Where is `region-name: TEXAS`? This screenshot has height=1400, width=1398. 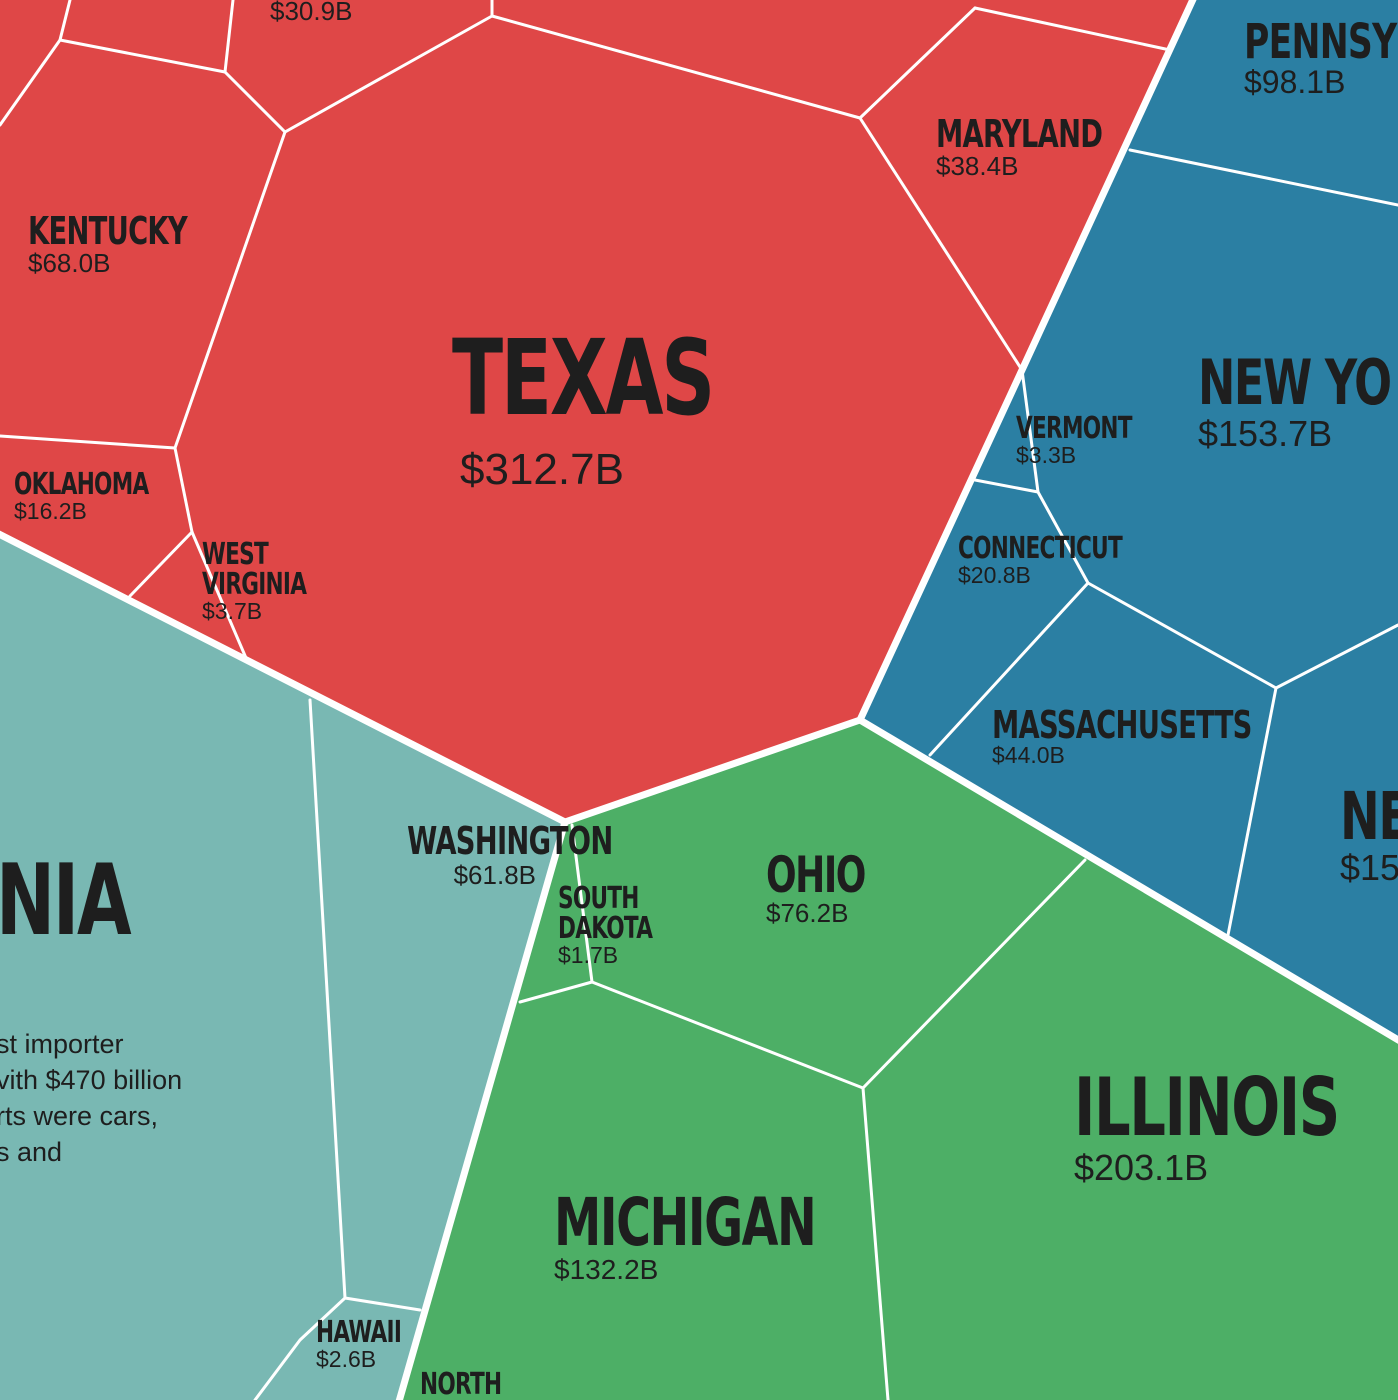 region-name: TEXAS is located at coordinates (583, 378).